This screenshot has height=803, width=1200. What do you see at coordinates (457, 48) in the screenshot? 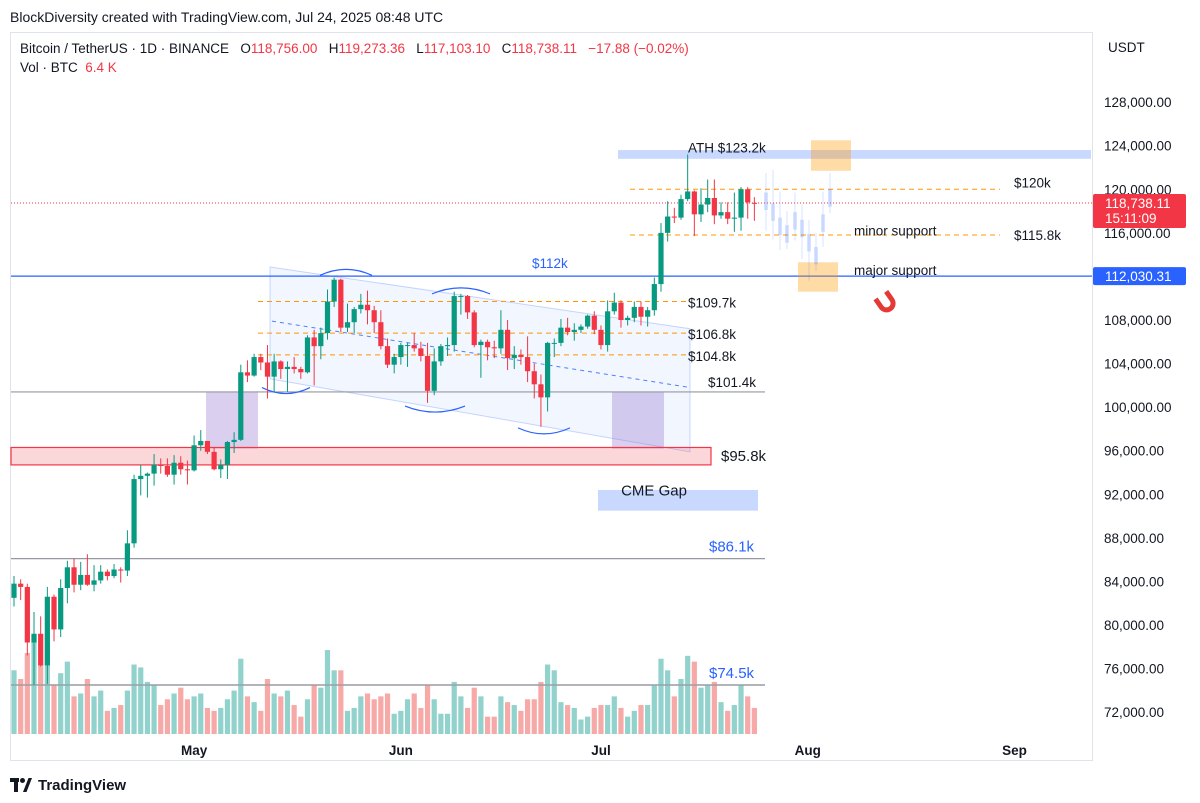
I see `legend-low-value: 117,103.10` at bounding box center [457, 48].